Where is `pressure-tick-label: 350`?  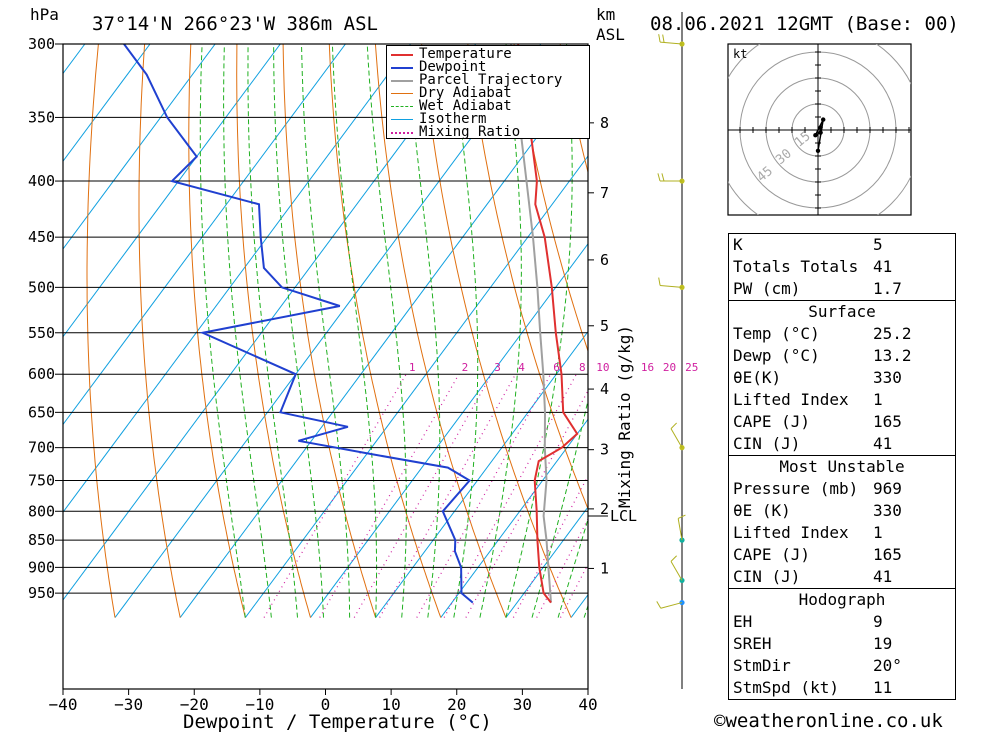
pressure-tick-label: 350 is located at coordinates (41, 117).